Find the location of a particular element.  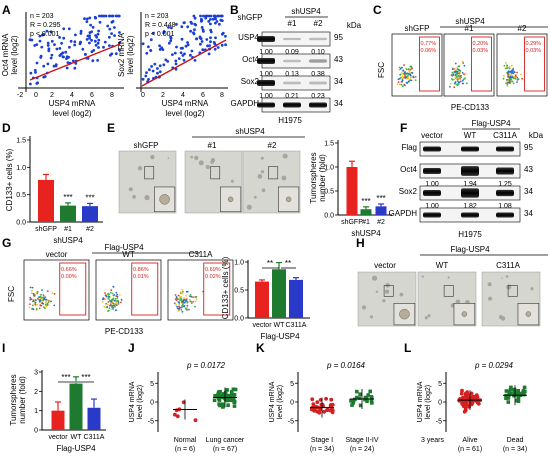

group-n: (n = 61) is located at coordinates (470, 449).